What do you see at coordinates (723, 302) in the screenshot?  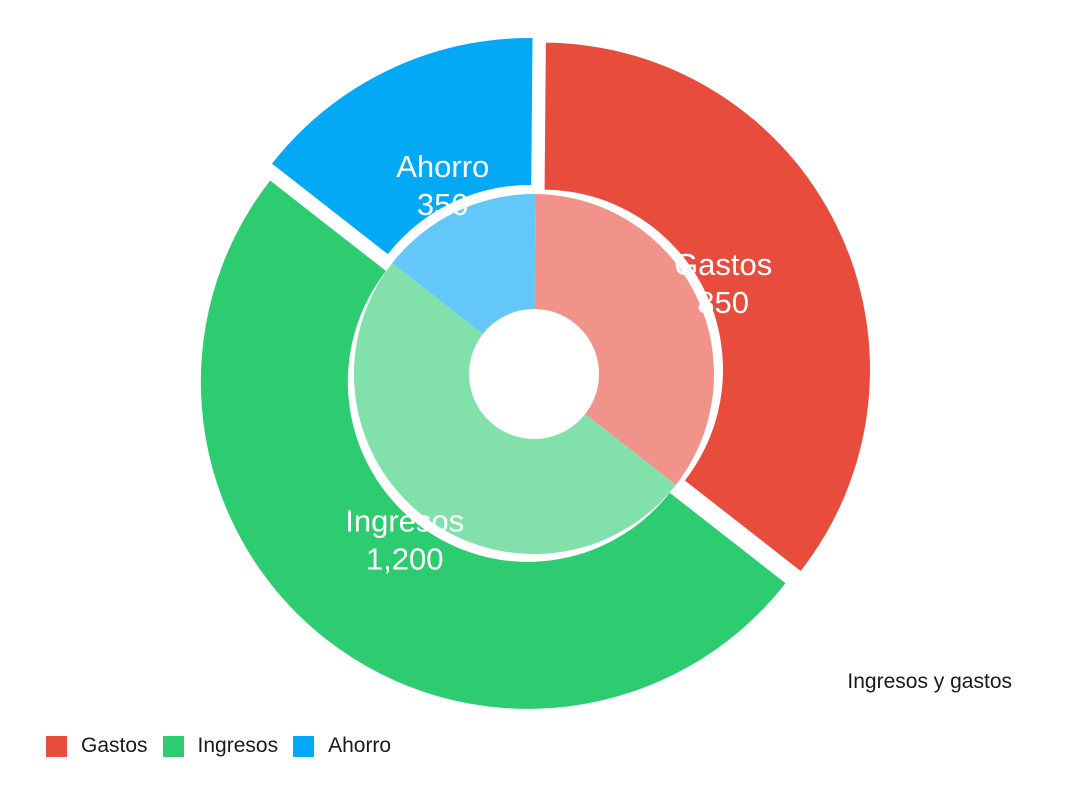 I see `slice-value-gastos: 850` at bounding box center [723, 302].